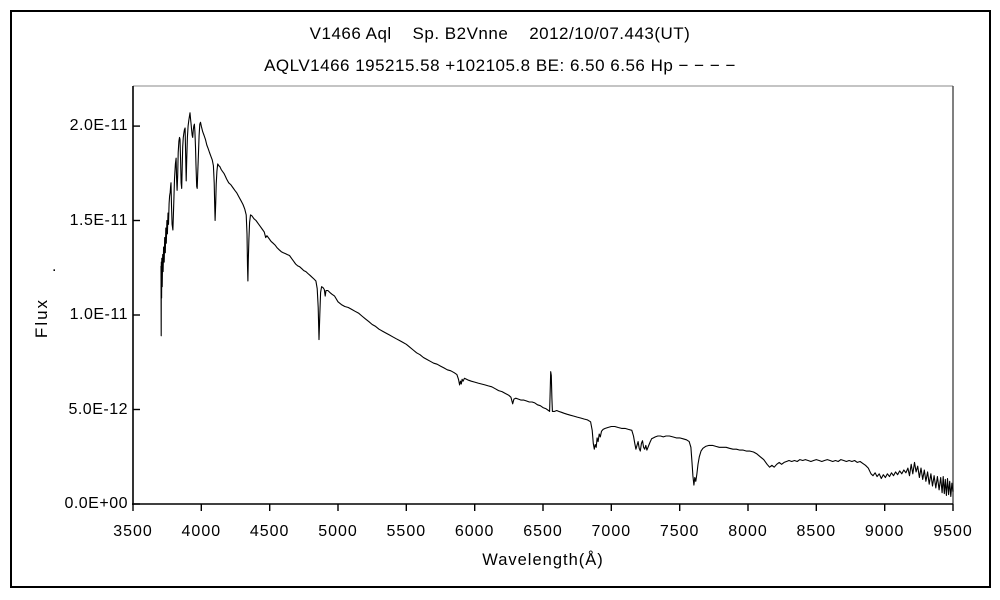 The image size is (1000, 600). What do you see at coordinates (41, 318) in the screenshot?
I see `y-axis-title: Flux` at bounding box center [41, 318].